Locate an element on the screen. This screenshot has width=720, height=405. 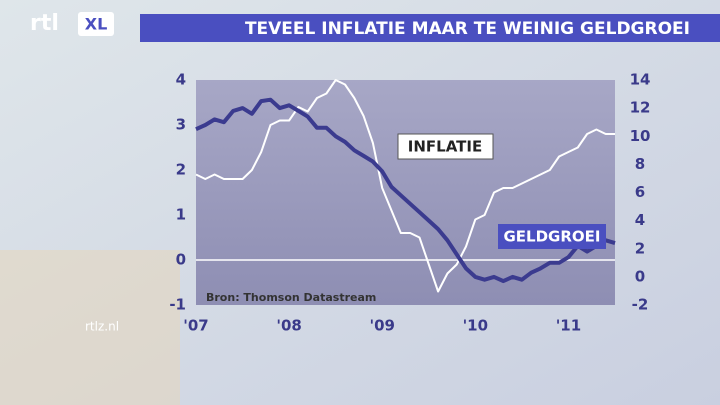
y2-tick-label: -2 is located at coordinates (640, 305).